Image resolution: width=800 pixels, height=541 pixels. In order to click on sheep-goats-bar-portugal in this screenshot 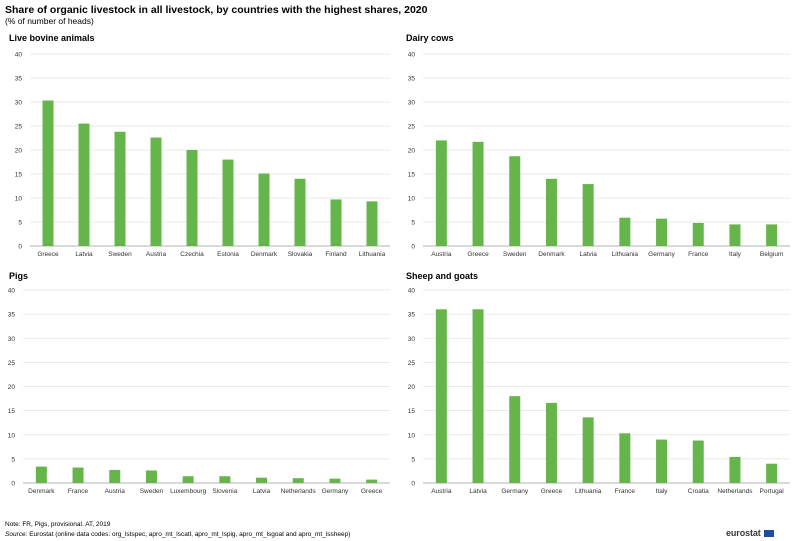, I will do `click(772, 473)`.